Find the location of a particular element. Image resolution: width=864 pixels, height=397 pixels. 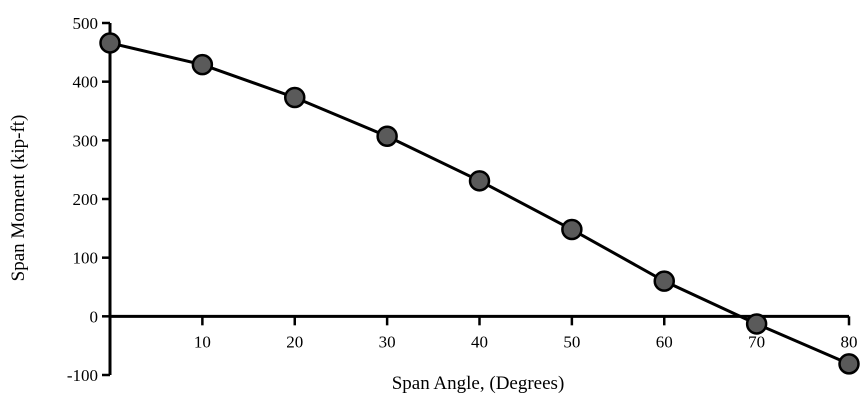

x-tick-label: 10 is located at coordinates (202, 341).